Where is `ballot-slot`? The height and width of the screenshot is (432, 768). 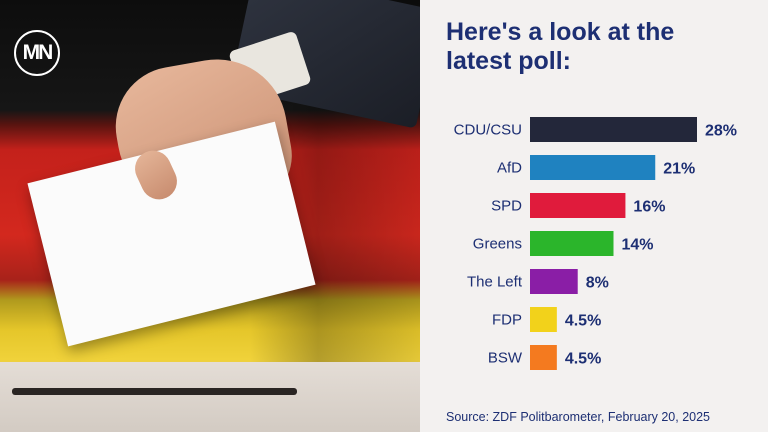 ballot-slot is located at coordinates (154, 391).